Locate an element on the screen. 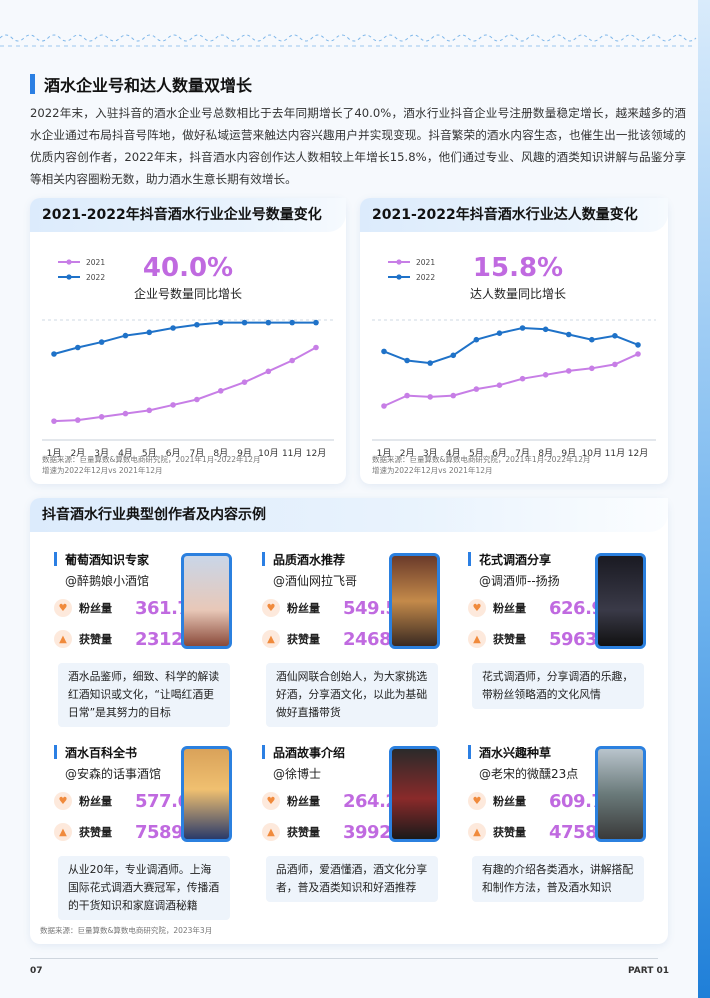 This screenshot has width=710, height=998. creator-category: 酒水百科全书 is located at coordinates (149, 752).